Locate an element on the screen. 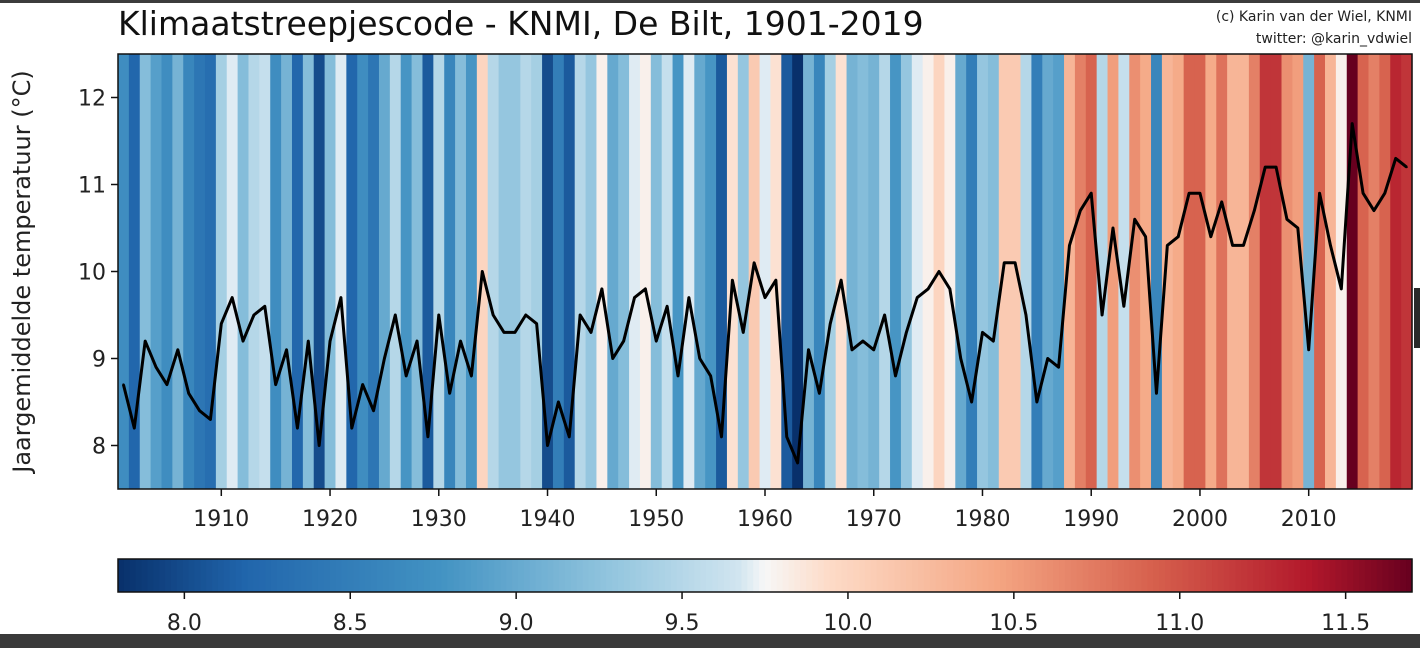  y-tick-label-9: 9 is located at coordinates (99, 360).